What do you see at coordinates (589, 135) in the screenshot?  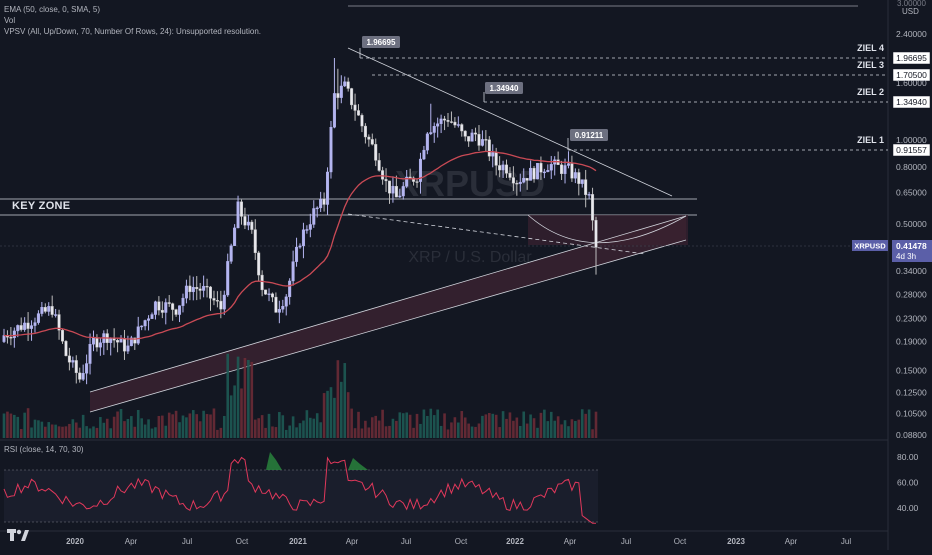 I see `callout-text: 0.91211` at bounding box center [589, 135].